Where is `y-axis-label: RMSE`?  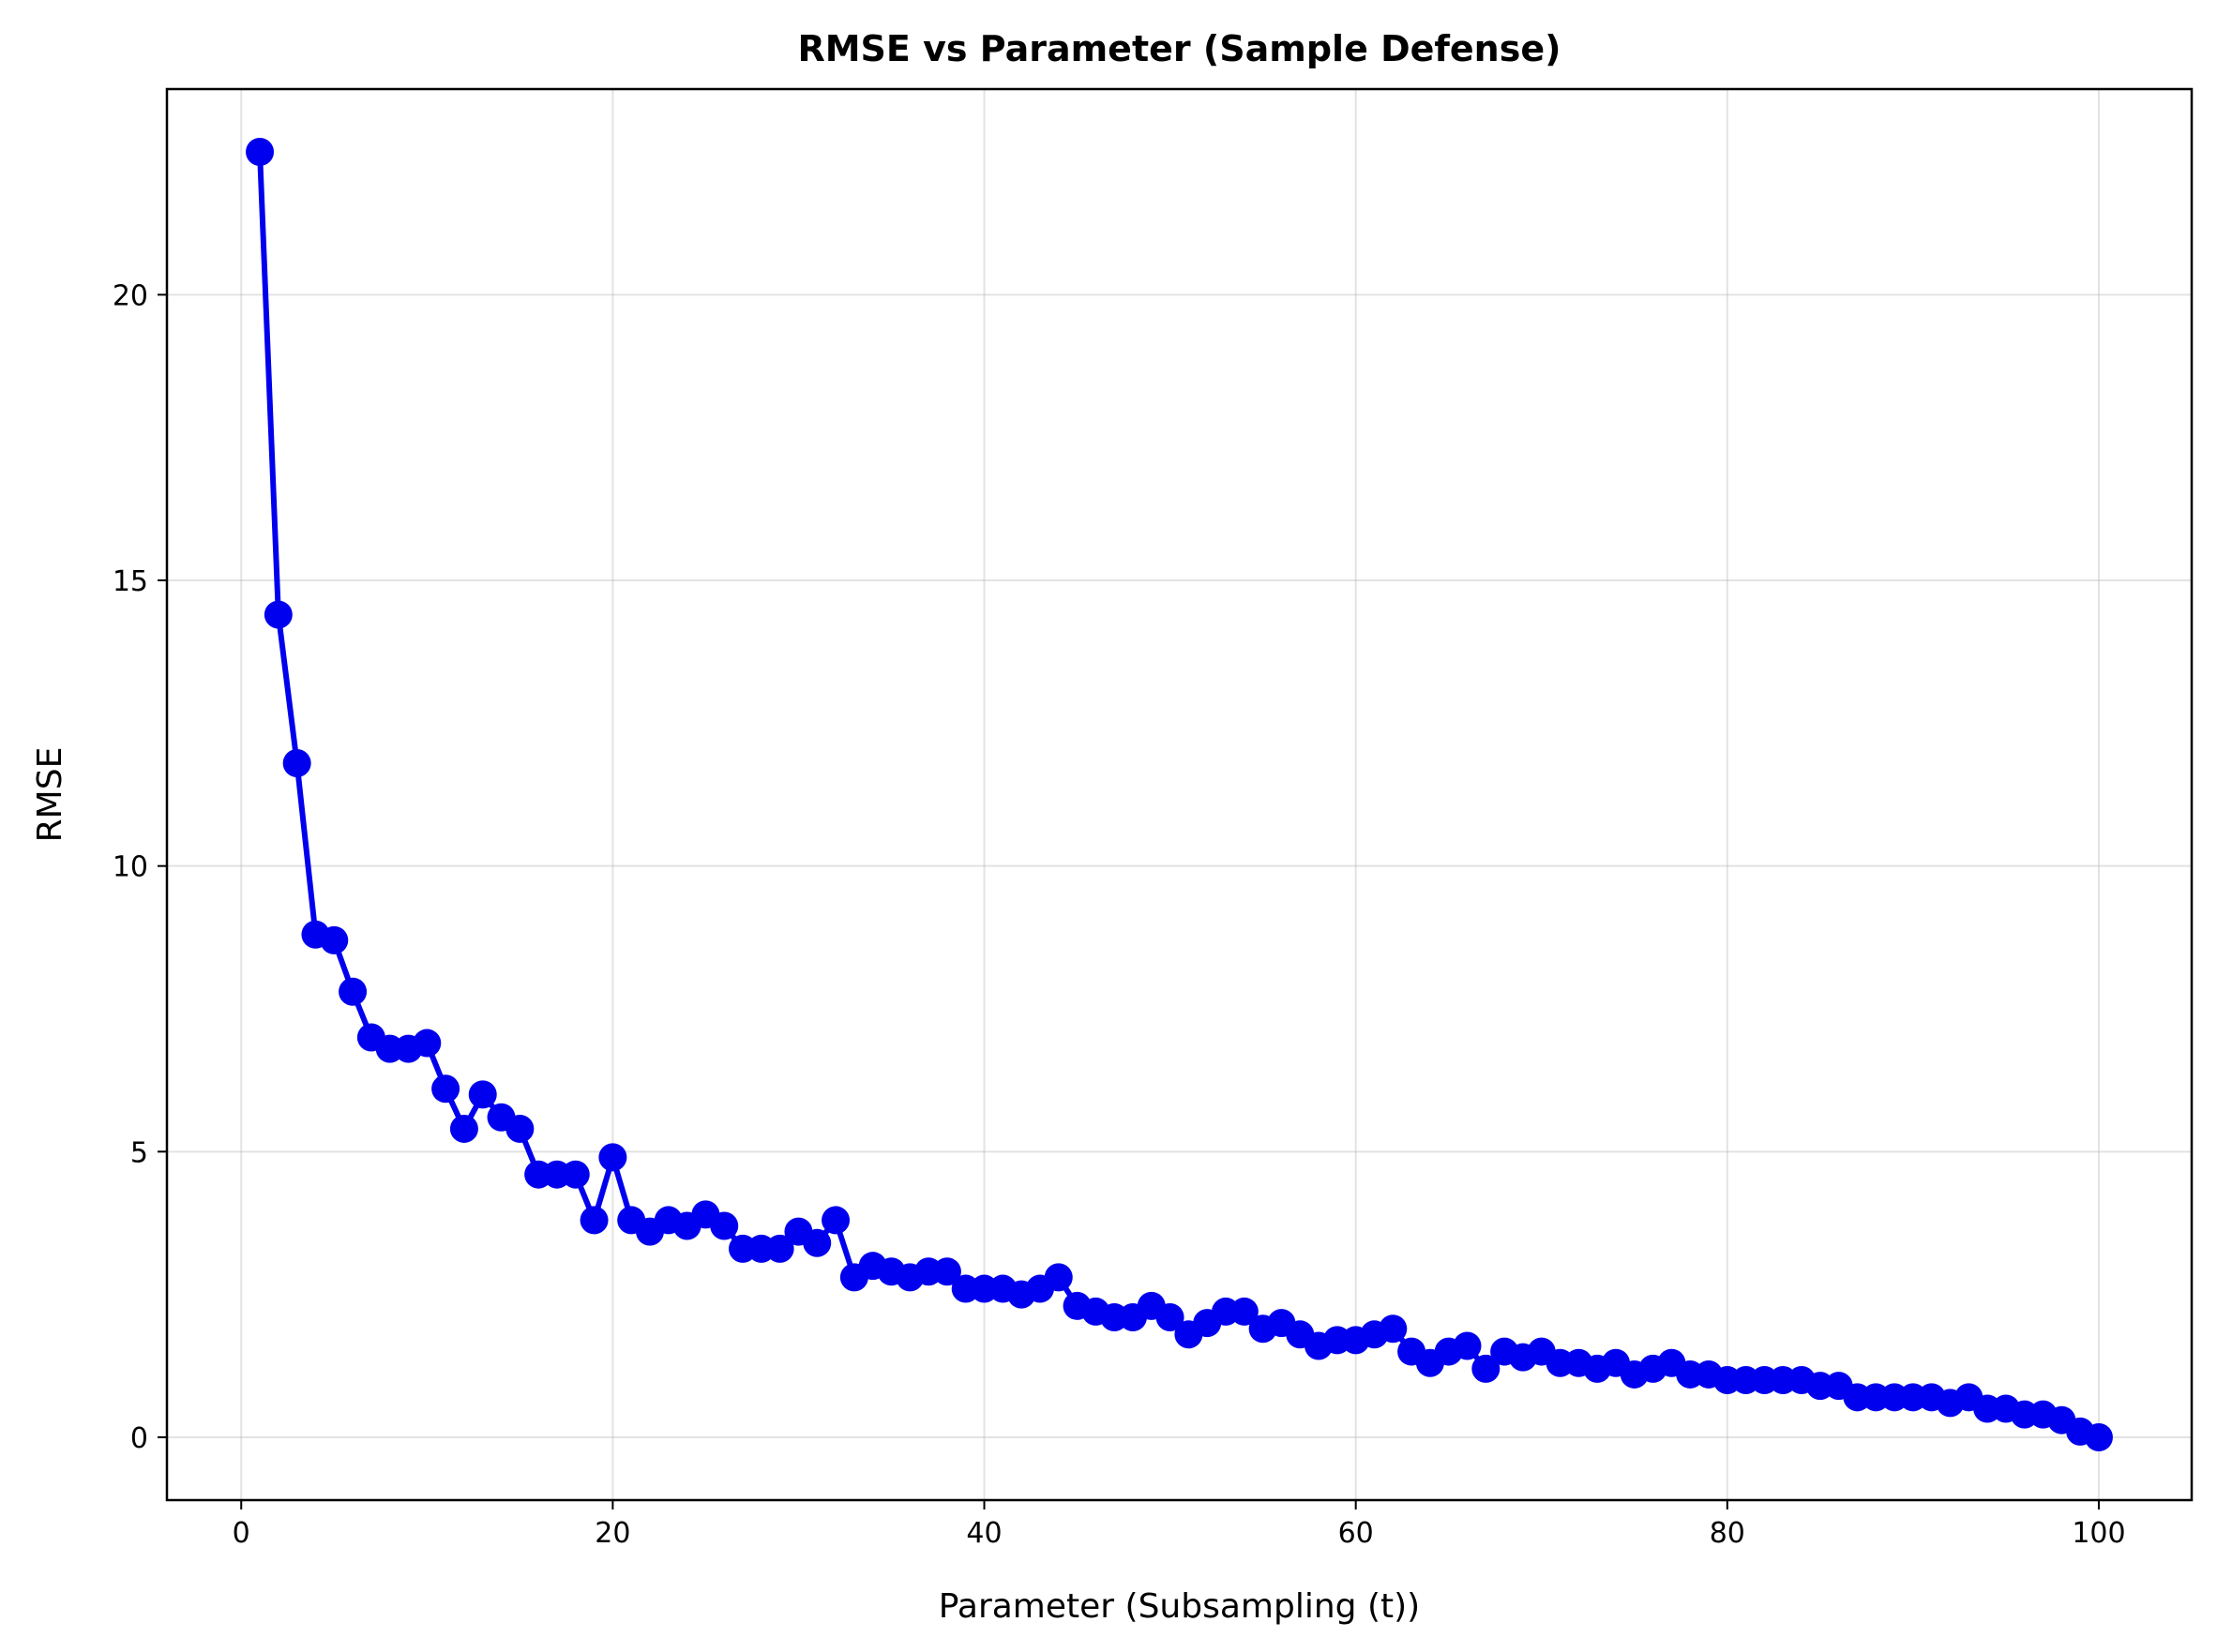 y-axis-label: RMSE is located at coordinates (50, 795).